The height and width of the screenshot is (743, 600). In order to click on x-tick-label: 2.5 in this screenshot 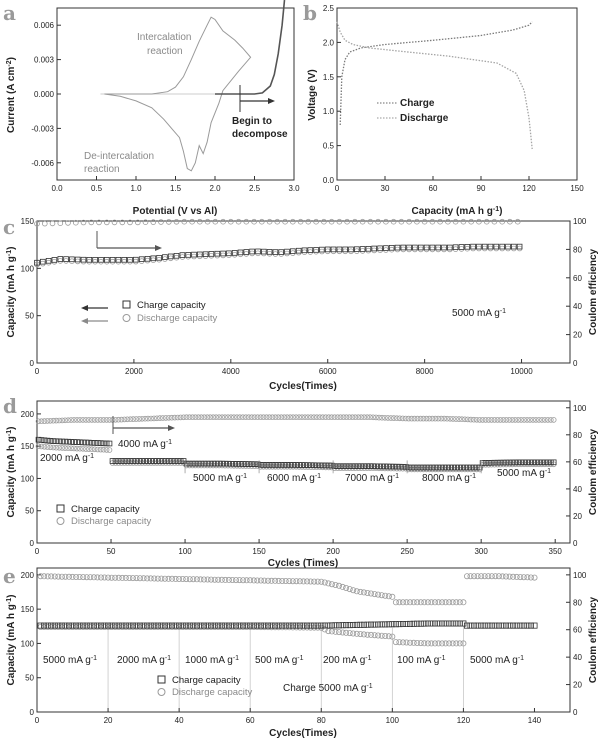, I will do `click(255, 188)`.